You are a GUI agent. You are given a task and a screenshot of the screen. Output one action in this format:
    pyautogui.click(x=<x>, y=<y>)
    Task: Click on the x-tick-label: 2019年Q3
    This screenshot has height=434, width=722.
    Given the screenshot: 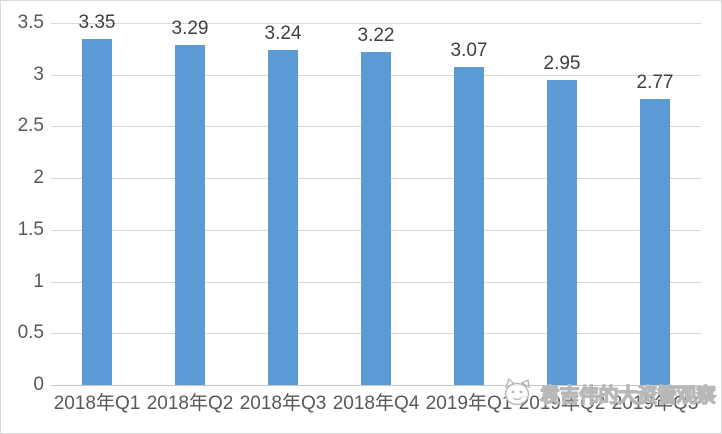 What is the action you would take?
    pyautogui.click(x=655, y=403)
    